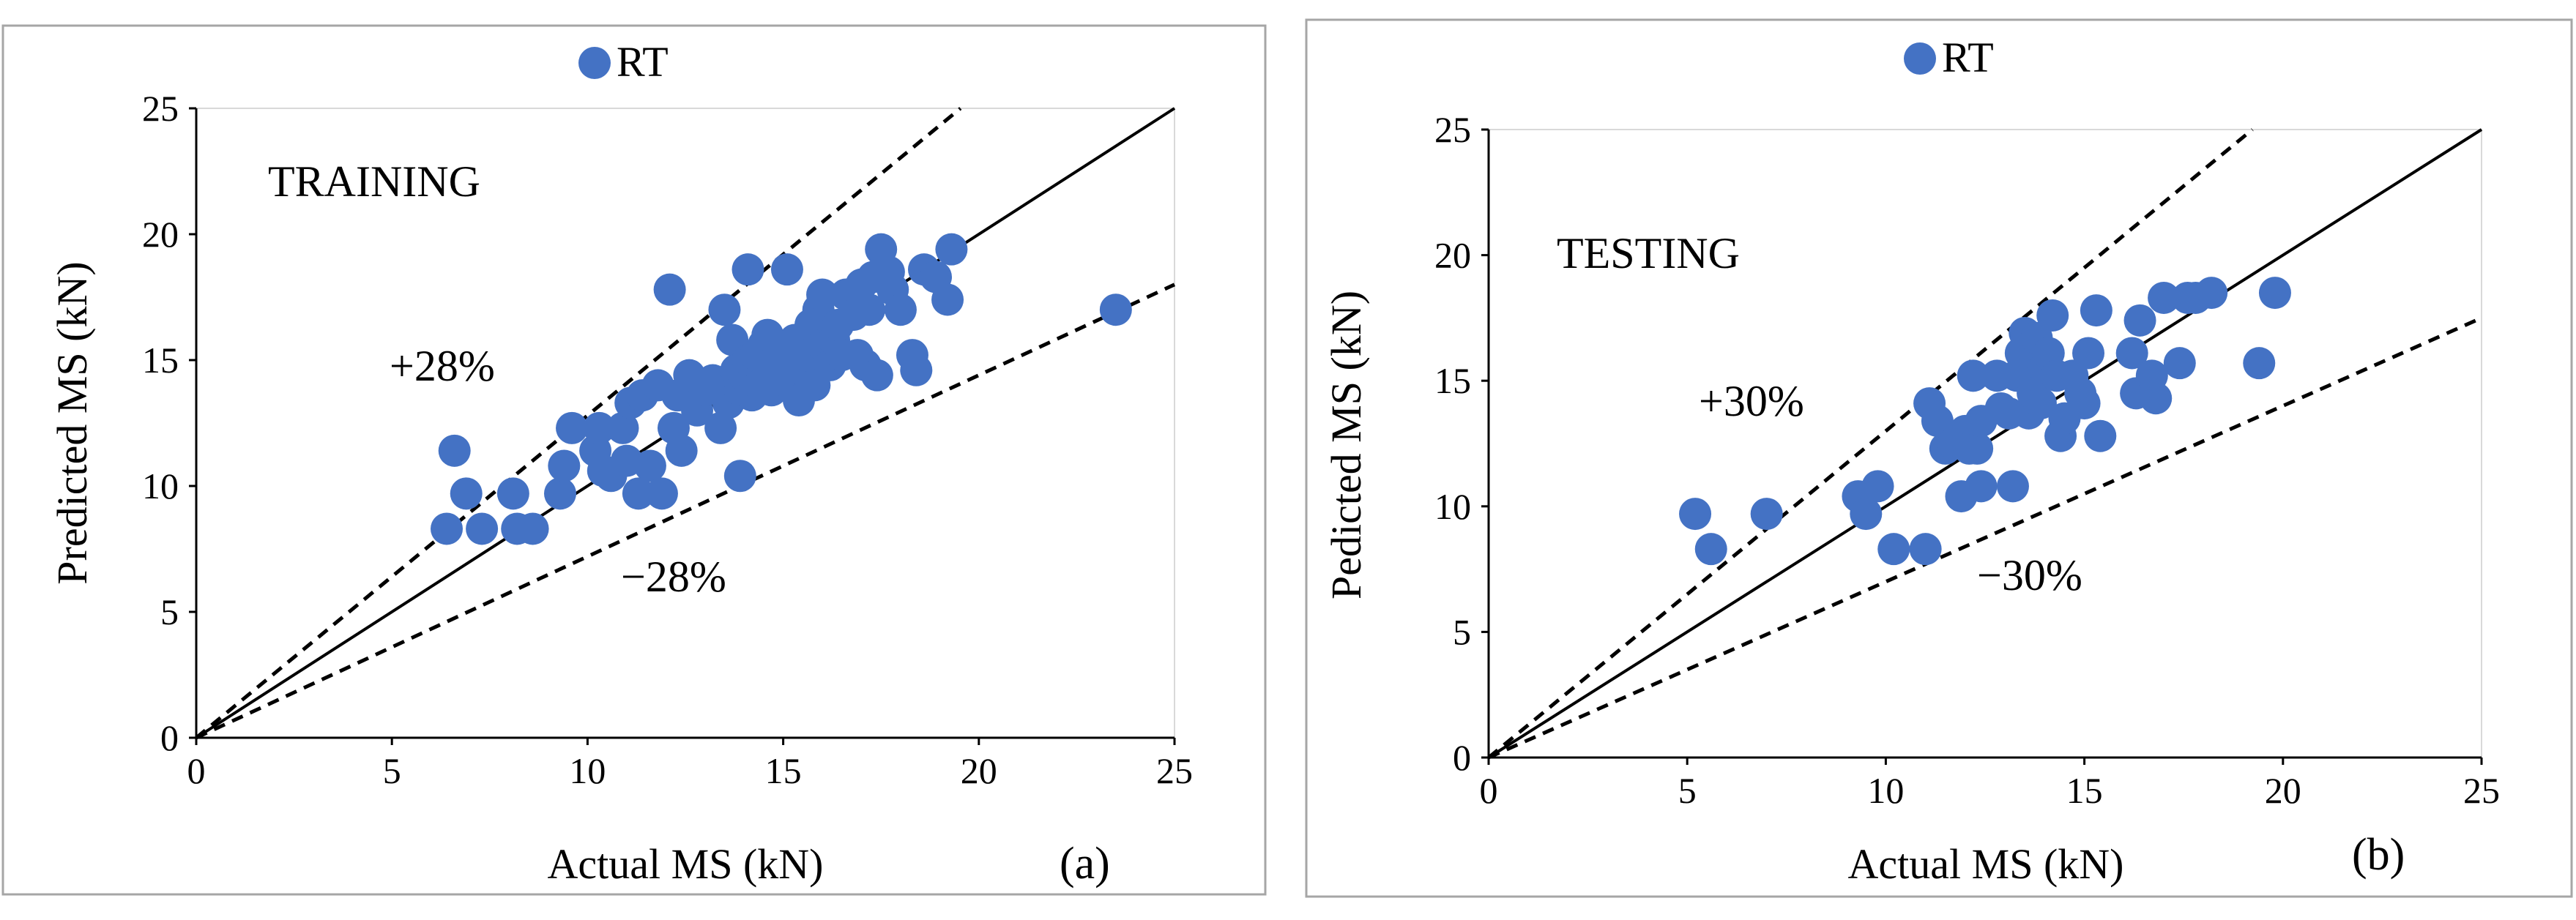  I want to click on panel-label: (a), so click(1085, 864).